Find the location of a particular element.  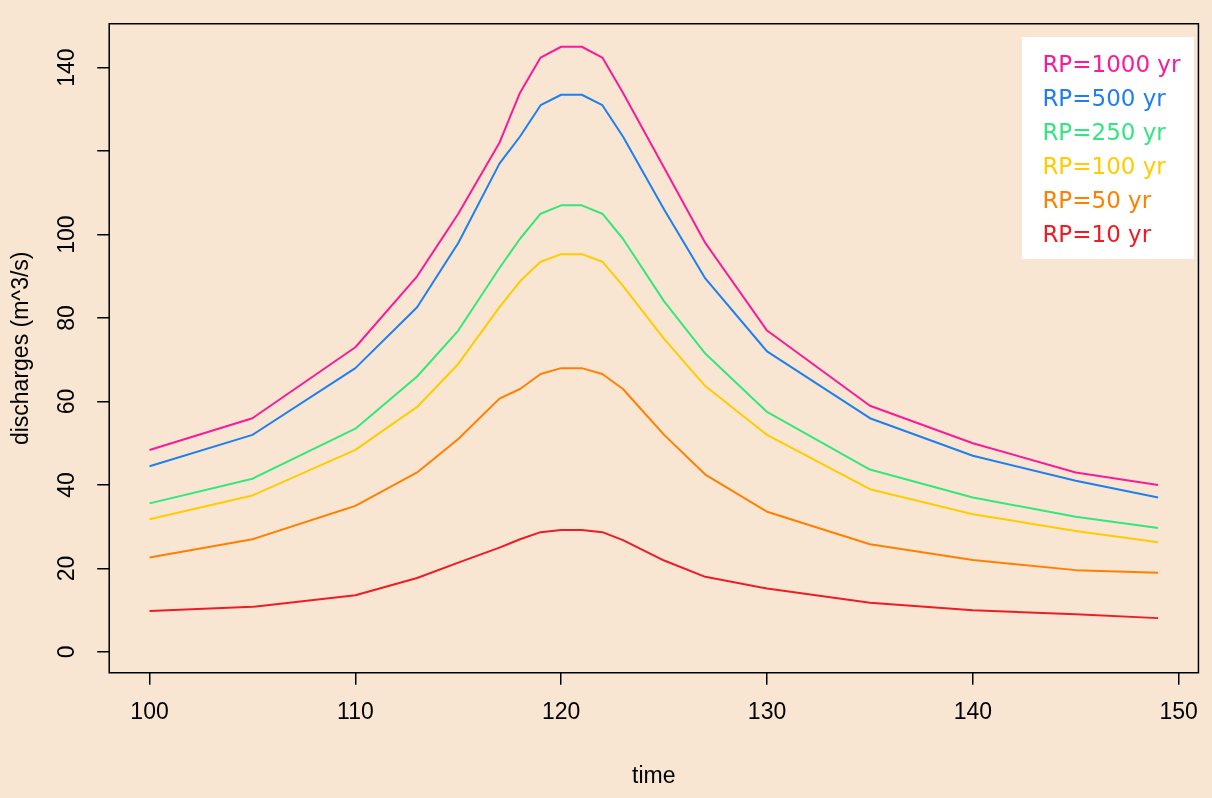

x-axis-title: time is located at coordinates (654, 774).